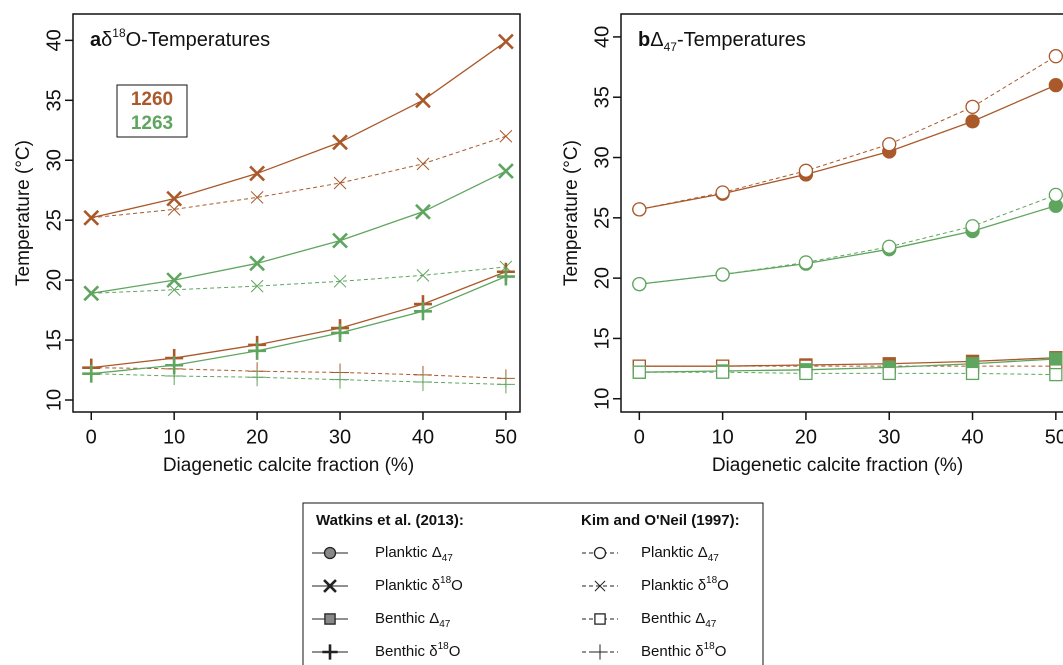 This screenshot has height=665, width=1063. What do you see at coordinates (660, 520) in the screenshot?
I see `legend-header: Kim and O'Neil (1997):` at bounding box center [660, 520].